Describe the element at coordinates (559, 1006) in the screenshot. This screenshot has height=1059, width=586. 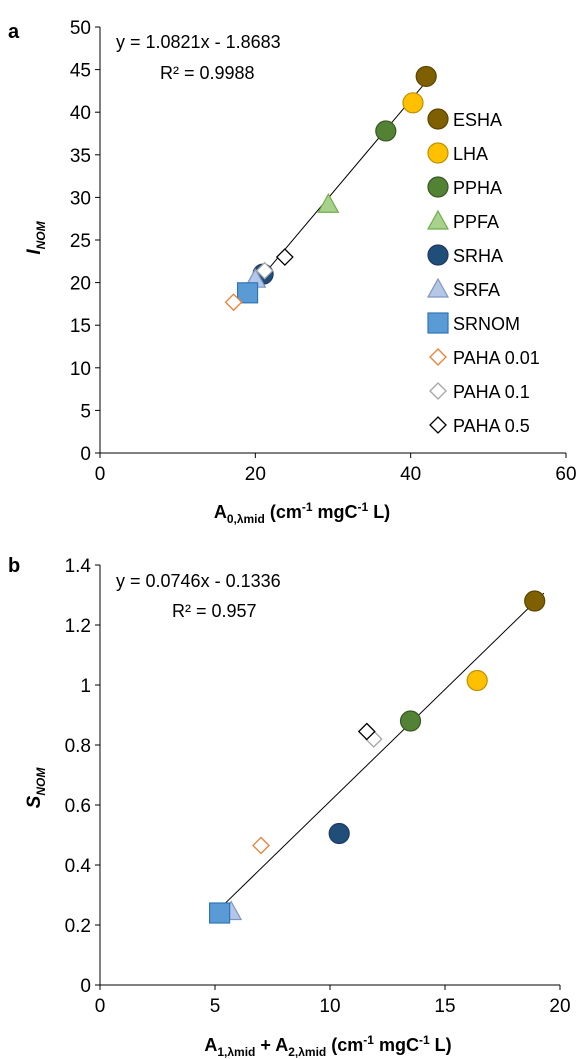
I see `panel-b-x-tick-label: 20` at that location.